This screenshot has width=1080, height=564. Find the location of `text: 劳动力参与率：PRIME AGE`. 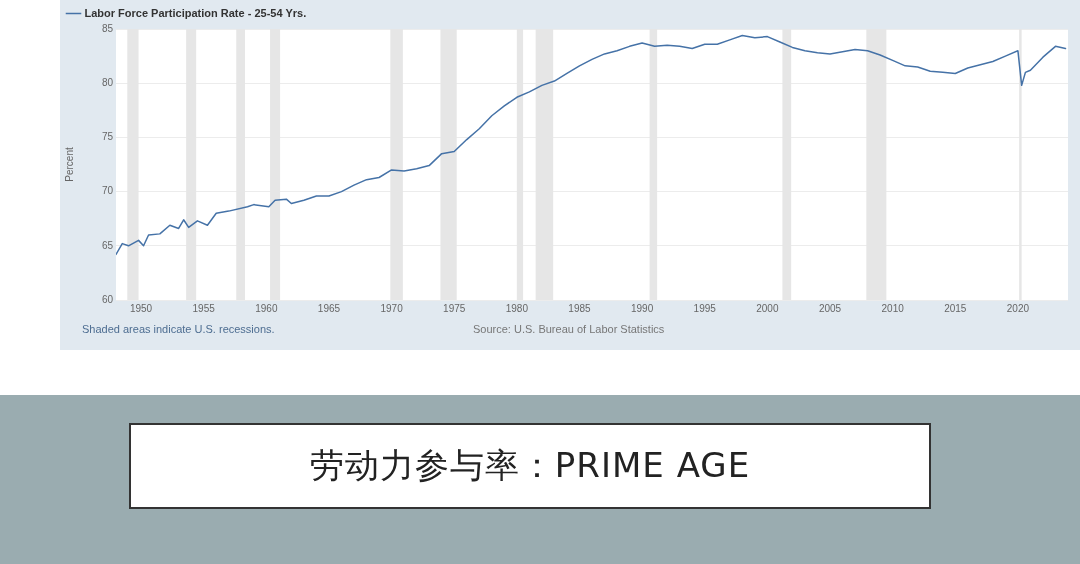

text: 劳动力参与率：PRIME AGE is located at coordinates (530, 466).